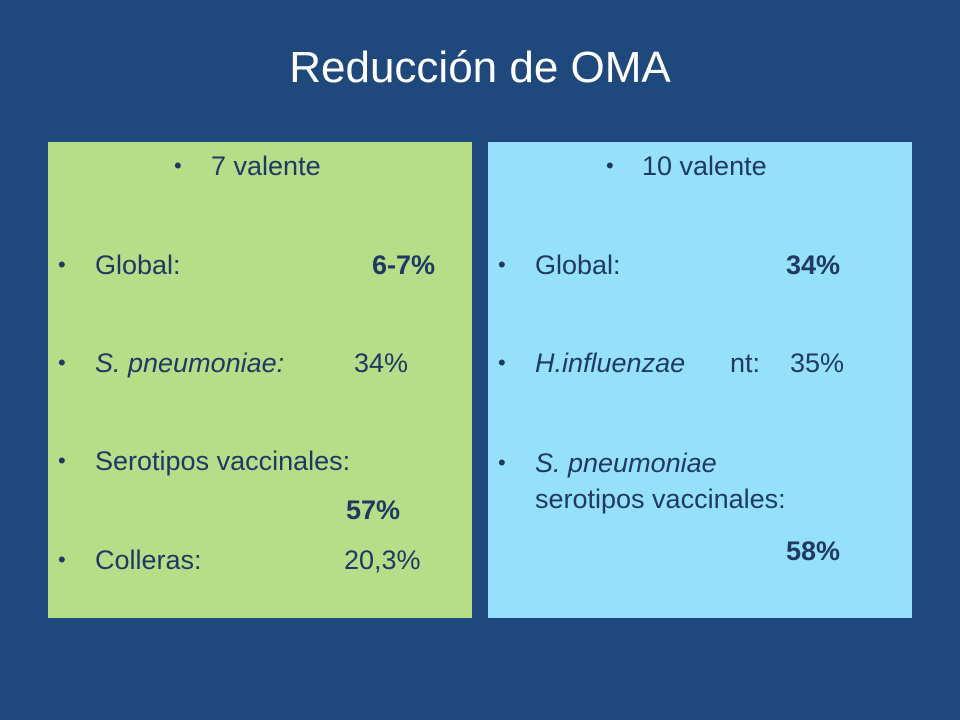 Image resolution: width=960 pixels, height=720 pixels. I want to click on slide-title: Reducción de OMA, so click(480, 67).